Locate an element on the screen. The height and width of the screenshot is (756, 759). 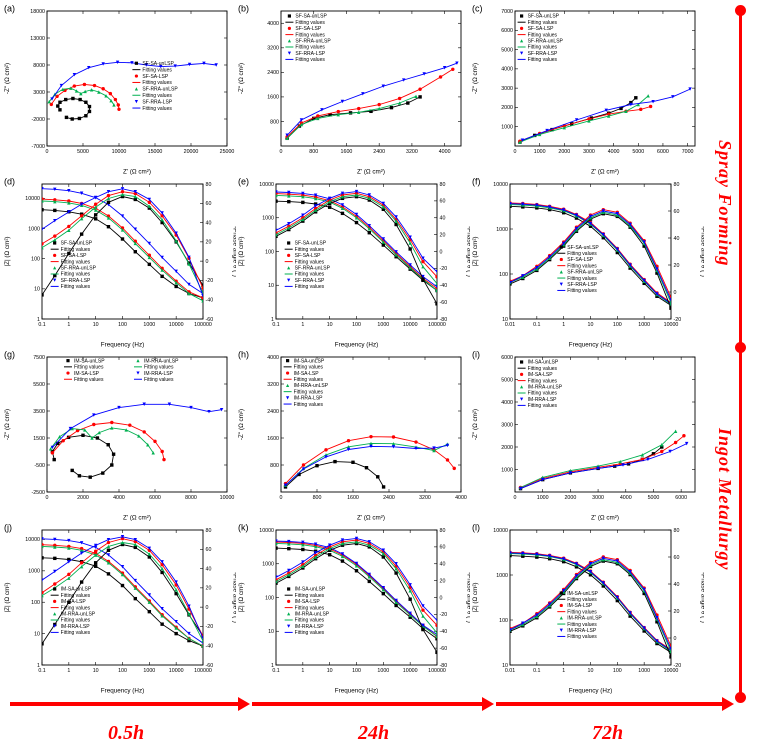
svg-text: 7000 is located at coordinates (507, 12).